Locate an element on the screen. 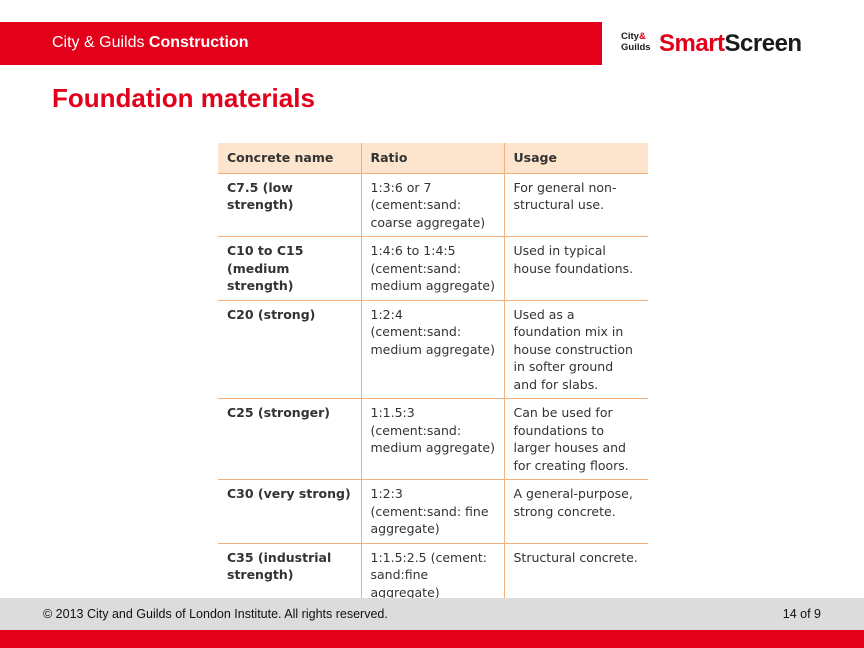  usage-cell: A general-purpose, strong concrete. is located at coordinates (576, 511).